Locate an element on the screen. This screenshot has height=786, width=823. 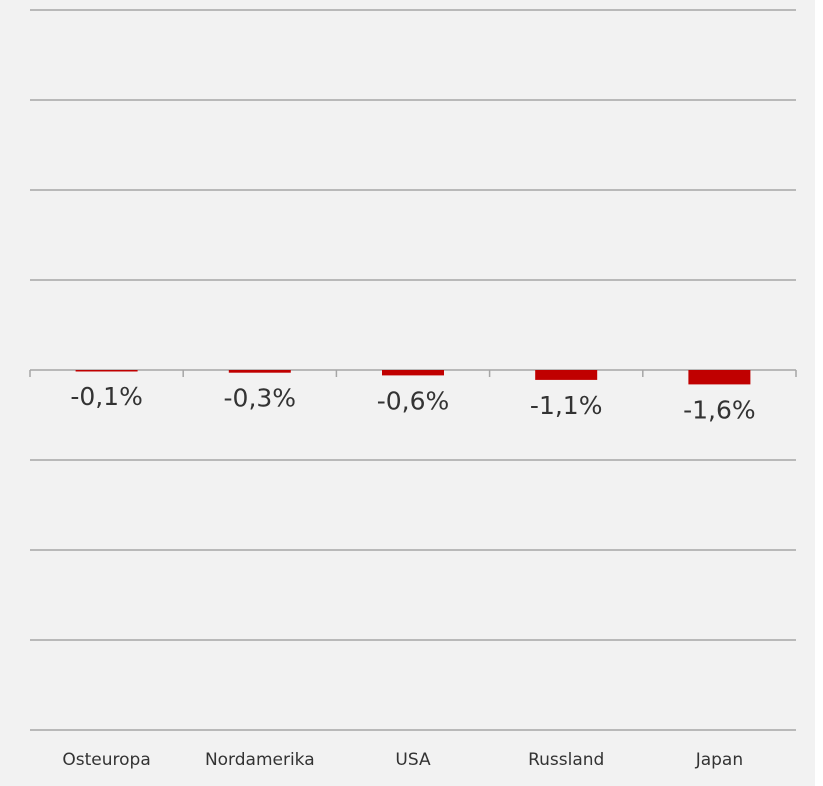
x-tick-label: Russland is located at coordinates (566, 760).